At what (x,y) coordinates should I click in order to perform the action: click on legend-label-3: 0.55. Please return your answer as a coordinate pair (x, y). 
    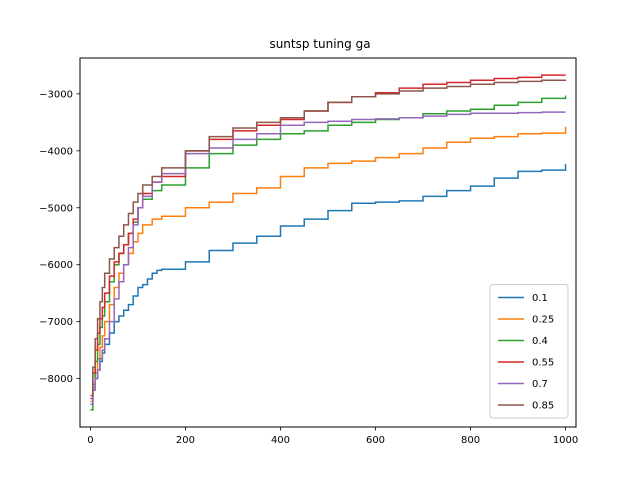
    Looking at the image, I should click on (543, 363).